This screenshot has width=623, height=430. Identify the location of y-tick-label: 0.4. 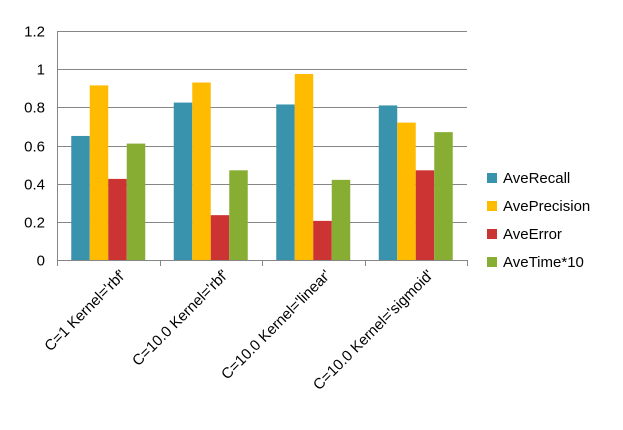
(34, 185).